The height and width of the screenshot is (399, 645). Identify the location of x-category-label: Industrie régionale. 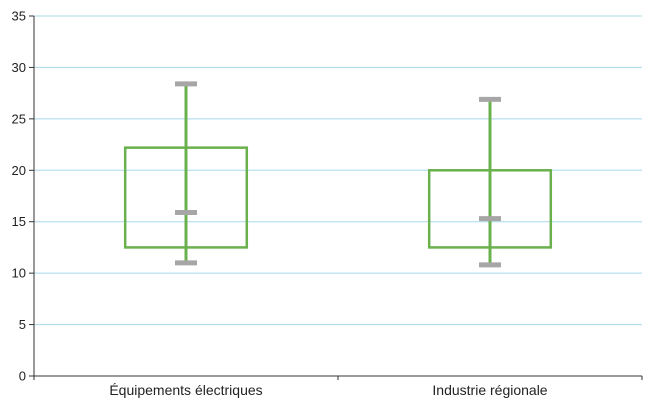
(489, 390).